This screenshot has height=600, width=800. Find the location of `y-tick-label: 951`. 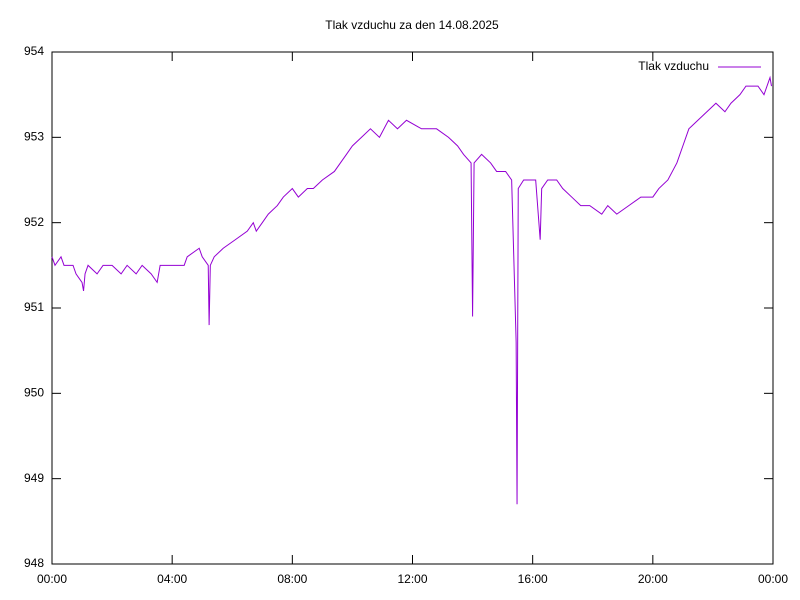

y-tick-label: 951 is located at coordinates (34, 307).